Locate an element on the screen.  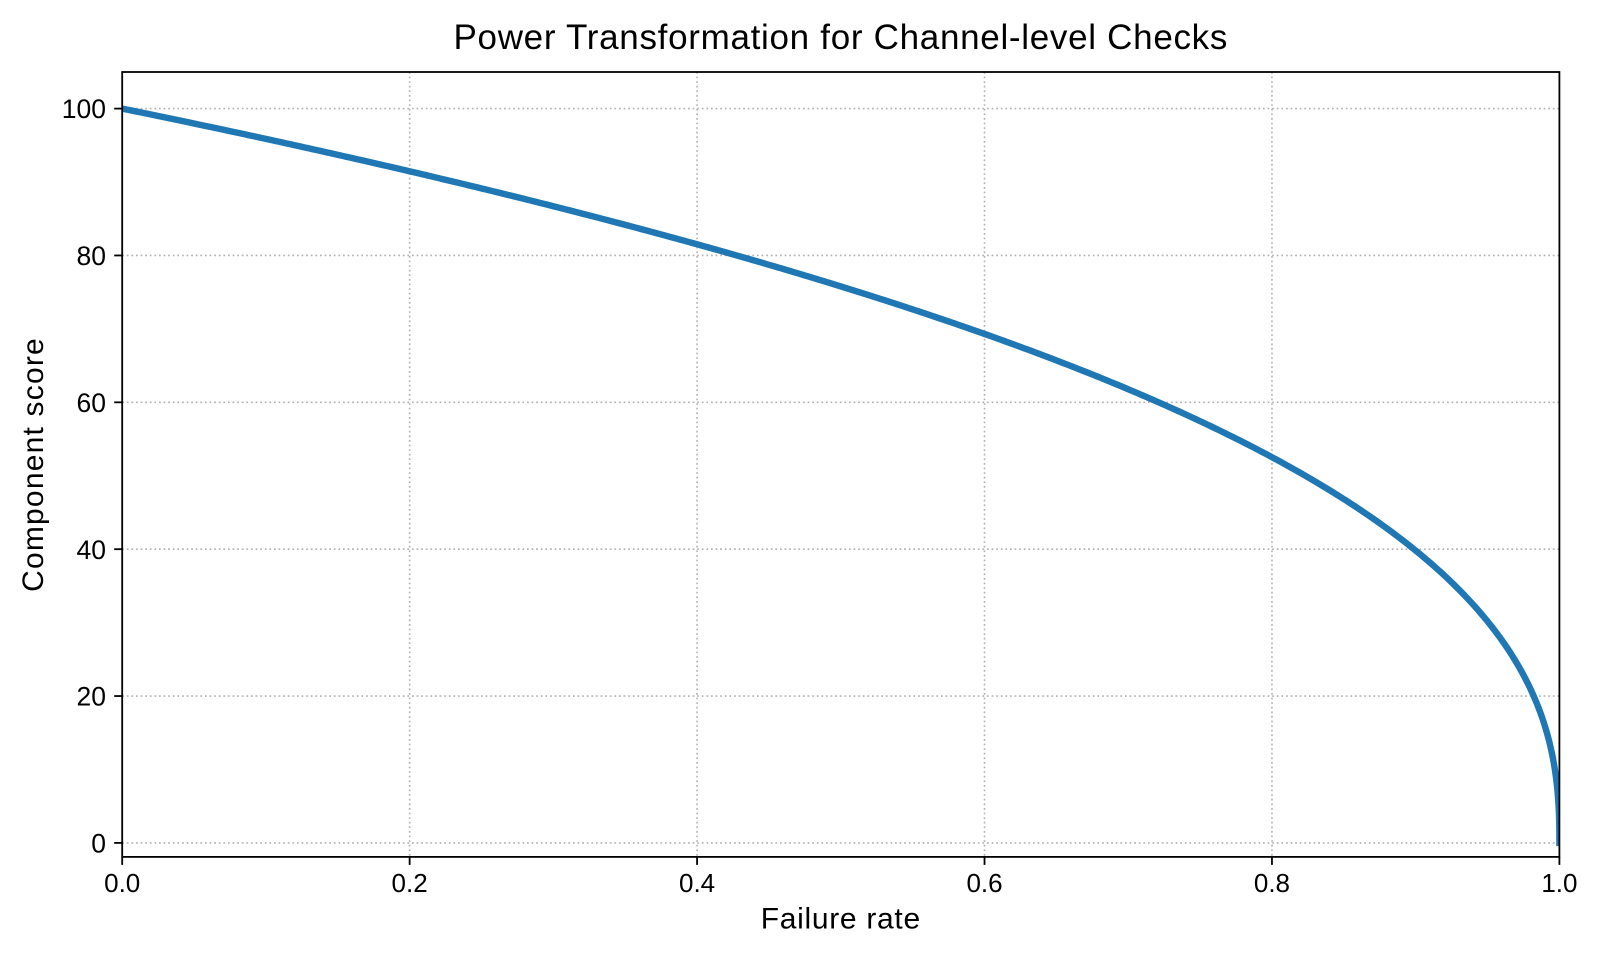
svg-text: 1.0 is located at coordinates (1559, 883).